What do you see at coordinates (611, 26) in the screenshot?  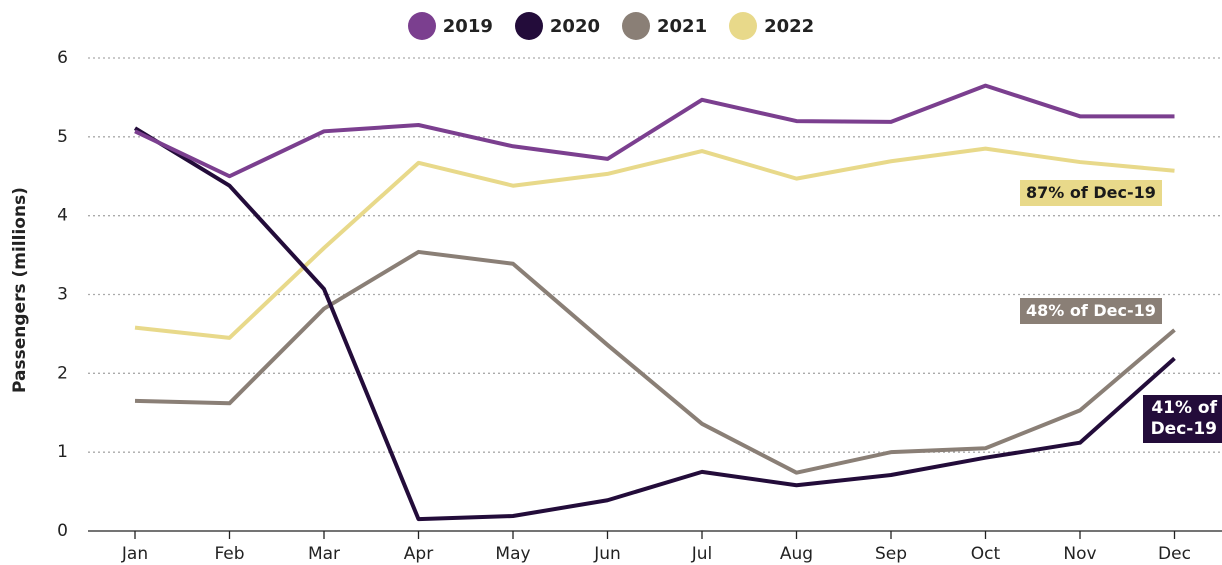 I see `legend: 2019 2020 2021 2022` at bounding box center [611, 26].